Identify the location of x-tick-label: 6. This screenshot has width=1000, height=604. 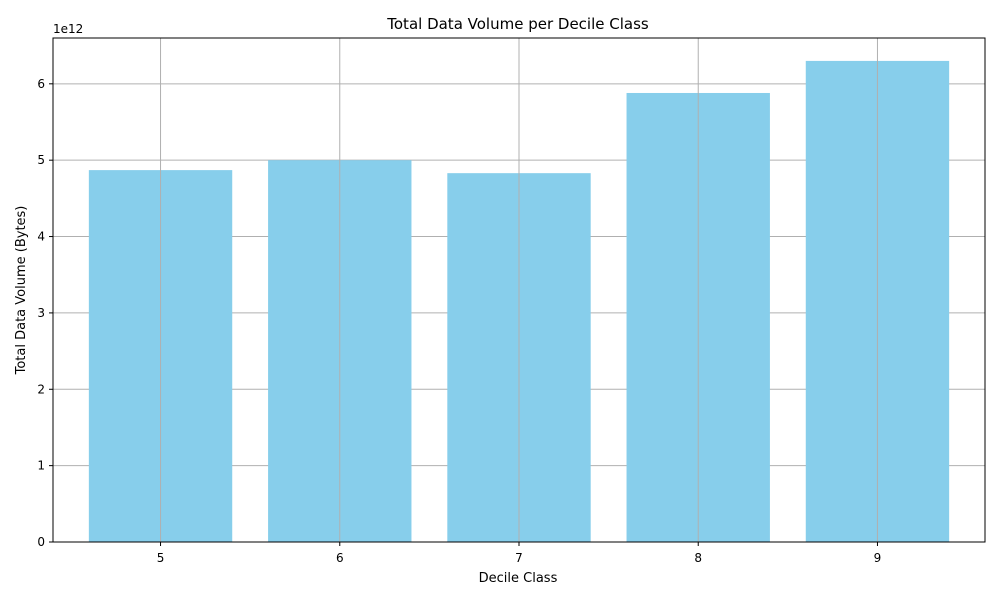
(340, 558).